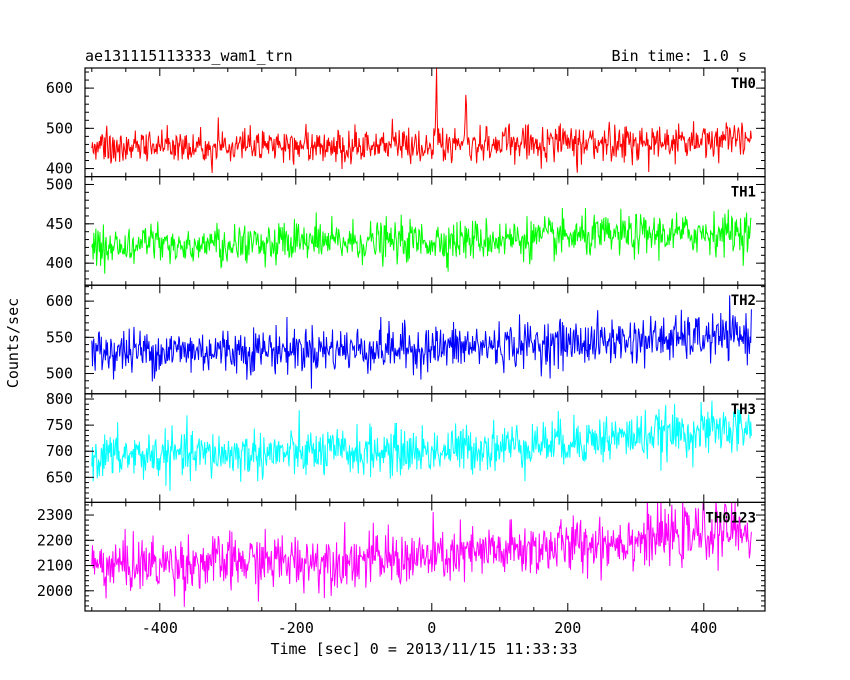 The width and height of the screenshot is (850, 680). Describe the element at coordinates (423, 649) in the screenshot. I see `x-axis-label: Time [sec] 0 = 2013/11/15 11:33:33` at that location.